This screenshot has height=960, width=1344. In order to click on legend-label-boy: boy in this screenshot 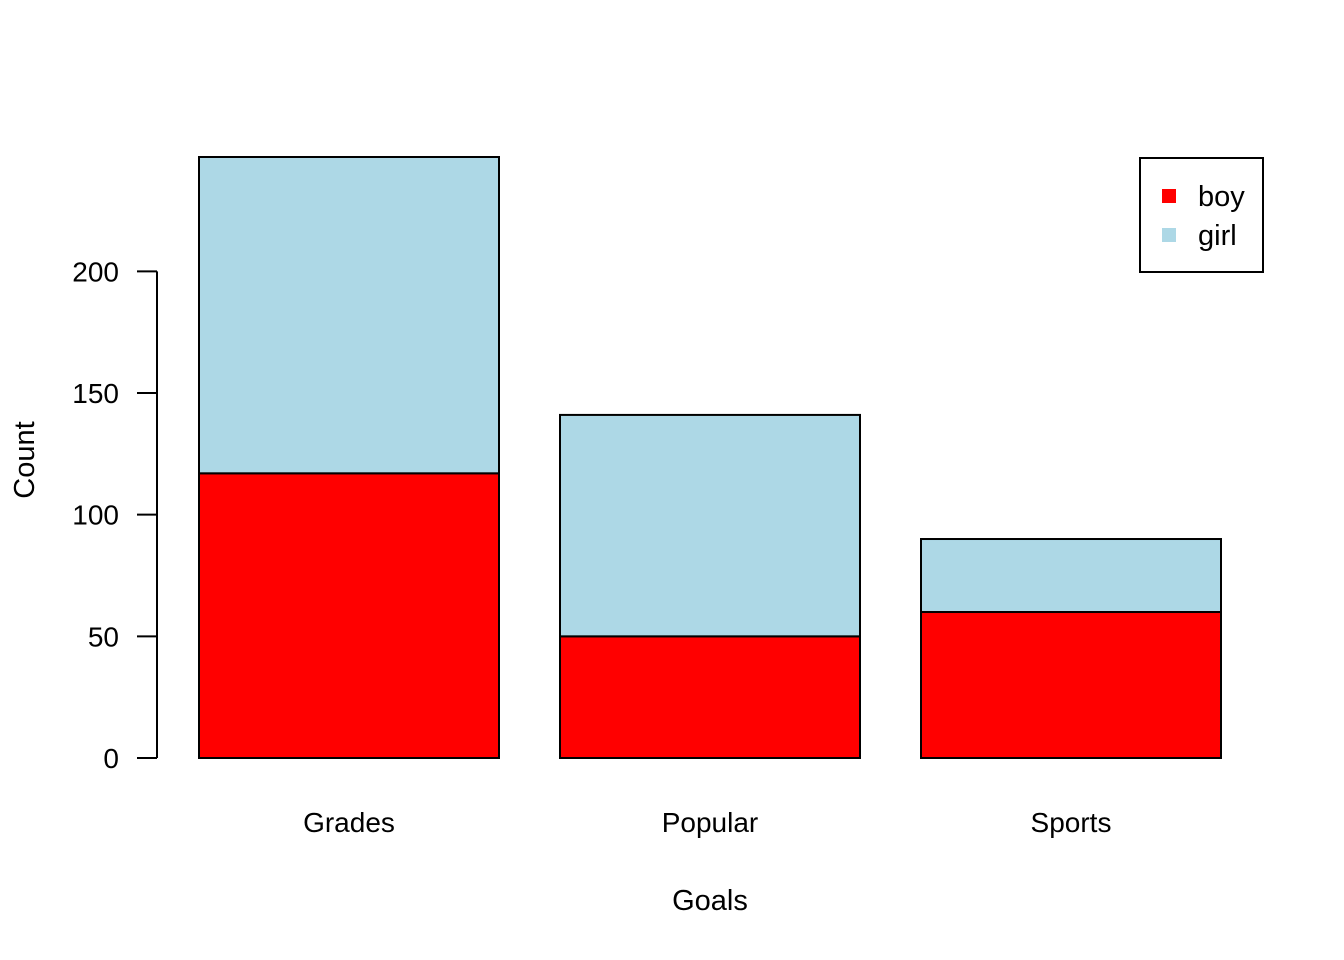, I will do `click(1221, 197)`.